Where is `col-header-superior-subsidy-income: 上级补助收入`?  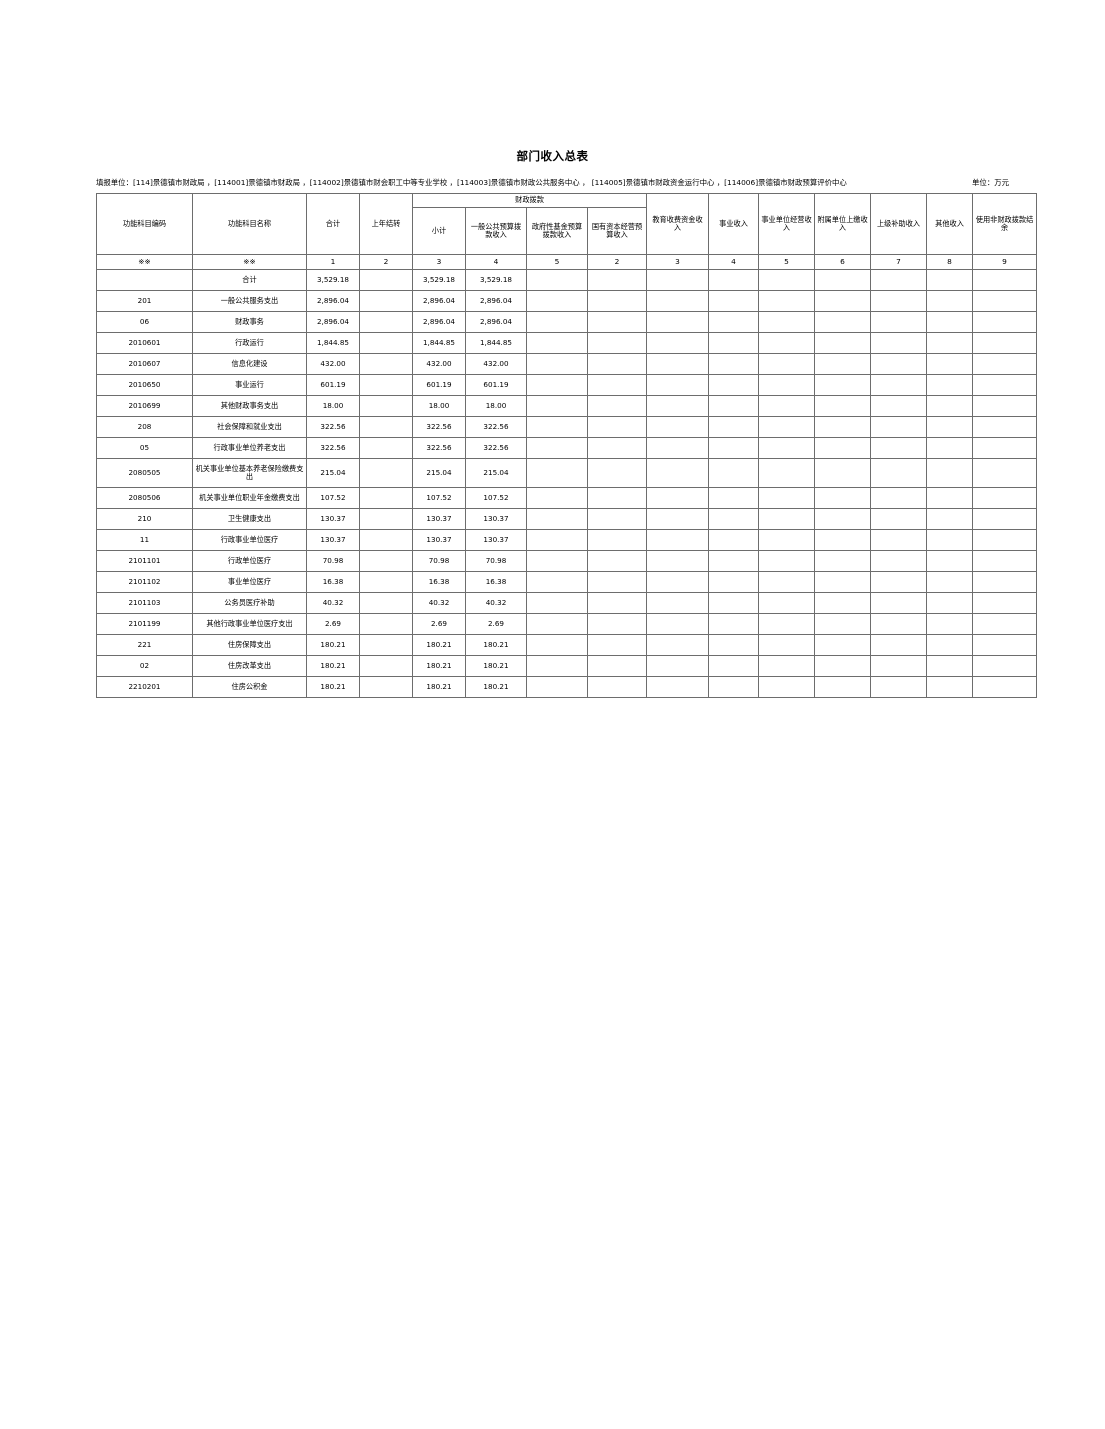
col-header-superior-subsidy-income: 上级补助收入 is located at coordinates (899, 224).